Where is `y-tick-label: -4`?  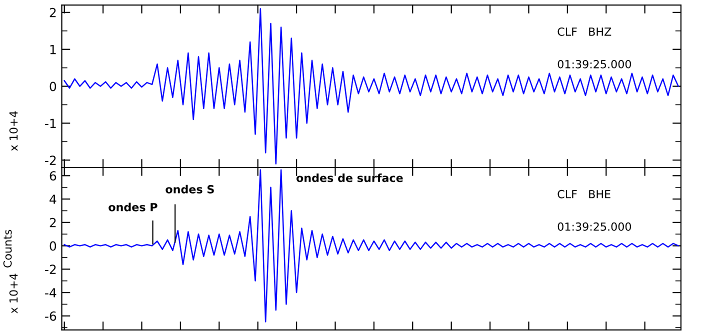
y-tick-label: -4 is located at coordinates (50, 293).